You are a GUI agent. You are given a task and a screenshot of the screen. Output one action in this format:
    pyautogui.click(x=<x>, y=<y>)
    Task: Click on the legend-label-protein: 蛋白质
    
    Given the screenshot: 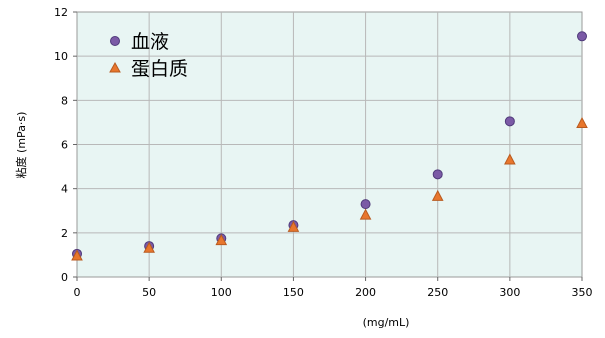 What is the action you would take?
    pyautogui.click(x=159, y=69)
    